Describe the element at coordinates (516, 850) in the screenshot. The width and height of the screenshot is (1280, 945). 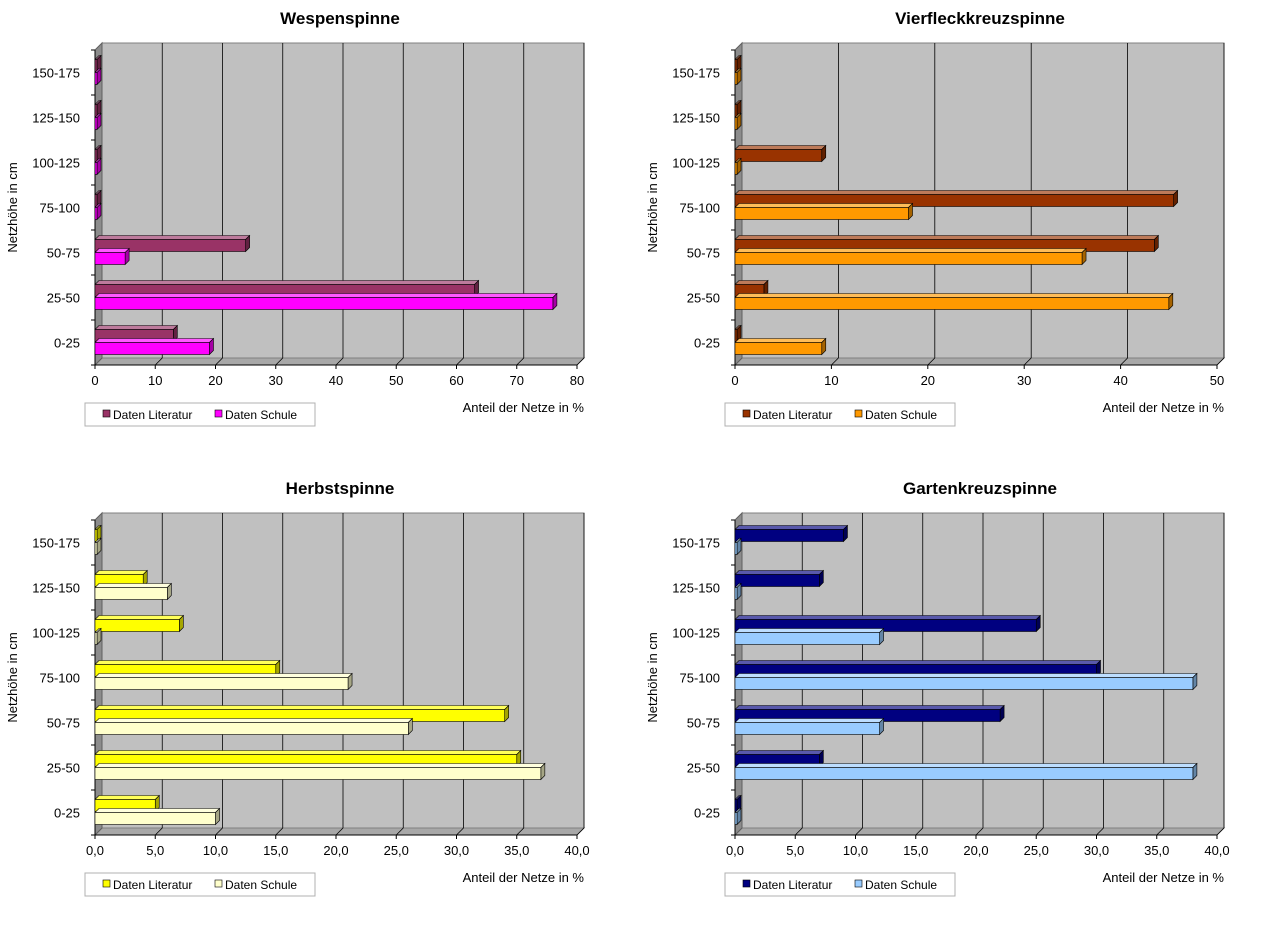
I see `x-tick-label: 35,0` at that location.